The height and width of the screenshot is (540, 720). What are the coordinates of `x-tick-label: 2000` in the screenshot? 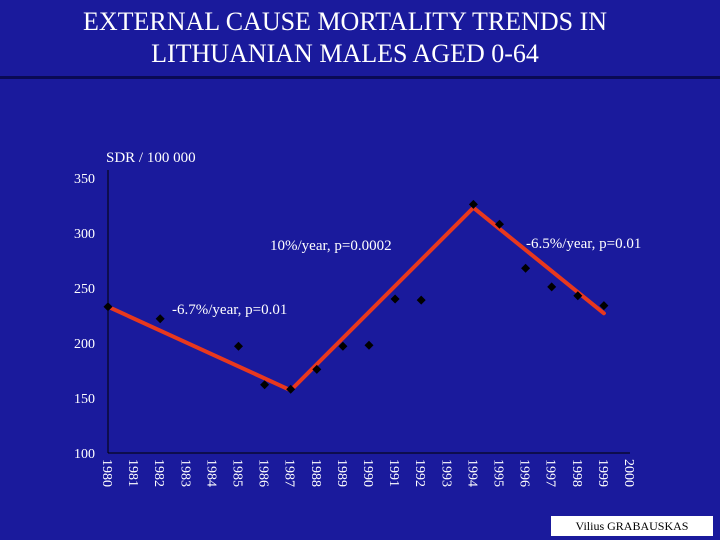 It's located at (628, 473).